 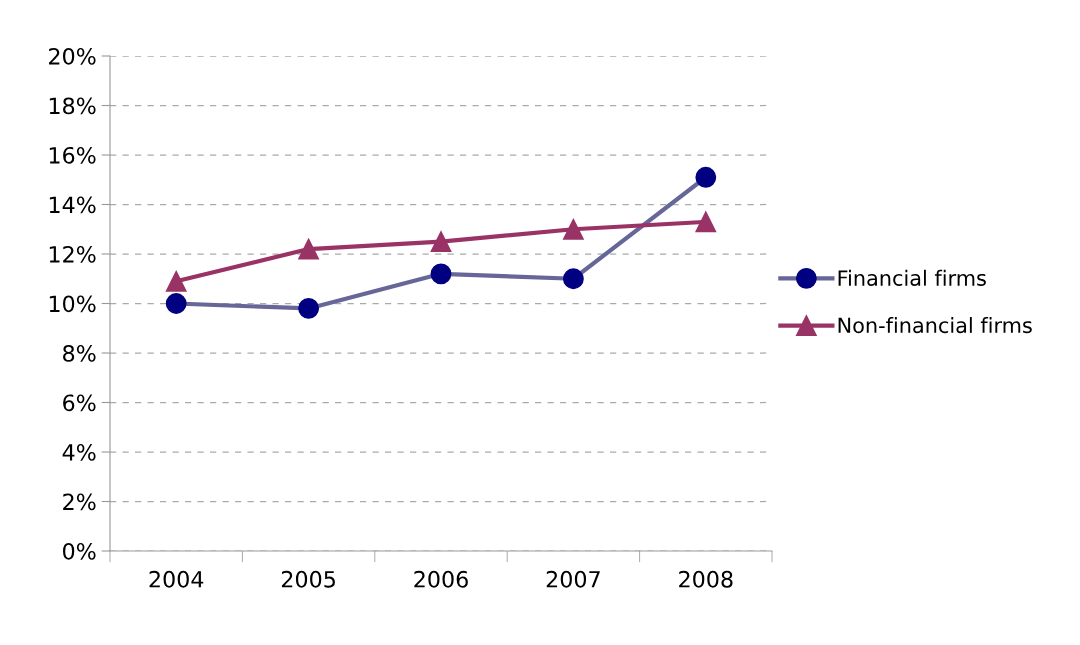 I want to click on y-tick-label: 16%, so click(x=72, y=155).